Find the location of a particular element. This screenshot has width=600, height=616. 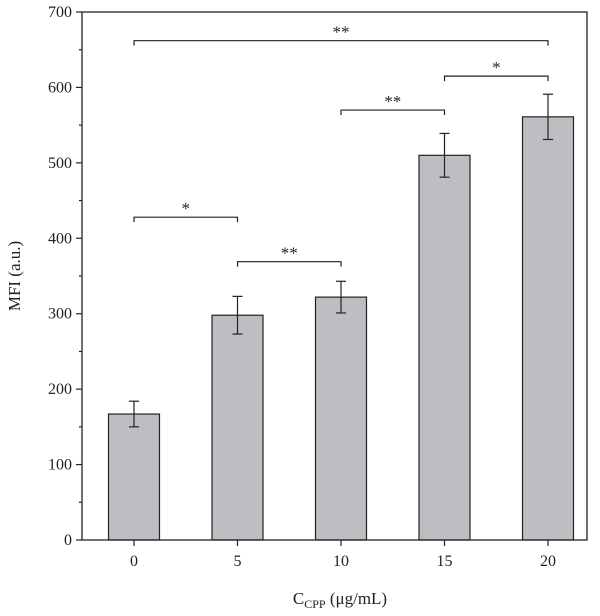

x-axis-title-subscript: CPP is located at coordinates (315, 604).